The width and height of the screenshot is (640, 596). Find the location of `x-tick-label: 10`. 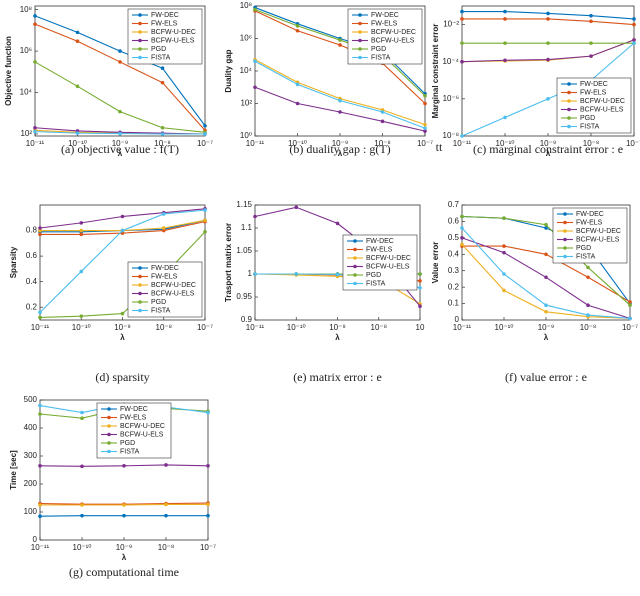

x-tick-label: 10 is located at coordinates (420, 327).